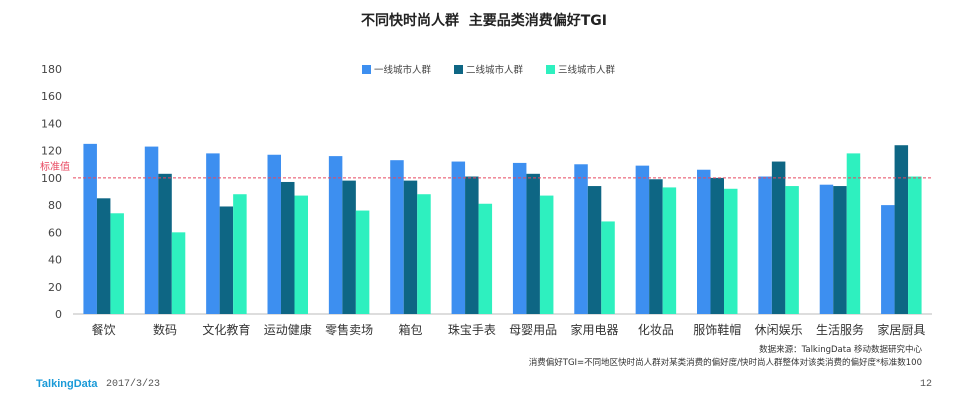  What do you see at coordinates (495, 70) in the screenshot?
I see `legend-label: 二线城市人群` at bounding box center [495, 70].